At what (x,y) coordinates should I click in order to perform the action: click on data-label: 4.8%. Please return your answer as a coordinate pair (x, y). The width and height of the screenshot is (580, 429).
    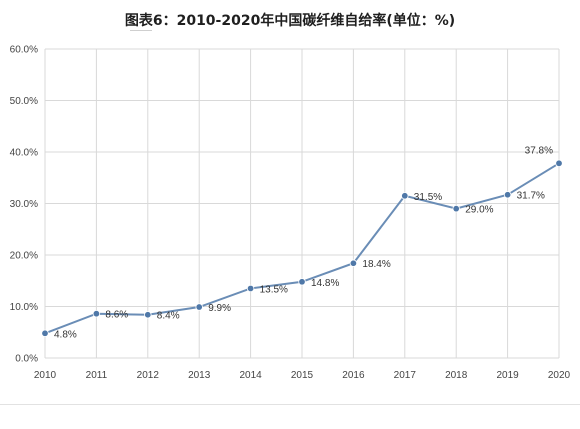
    Looking at the image, I should click on (65, 334).